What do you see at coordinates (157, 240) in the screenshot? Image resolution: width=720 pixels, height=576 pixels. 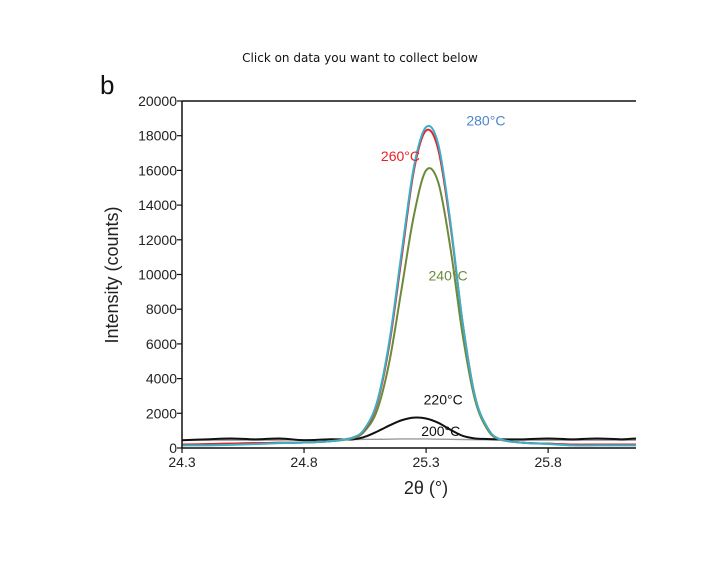 I see `y-tick-label: 12000` at bounding box center [157, 240].